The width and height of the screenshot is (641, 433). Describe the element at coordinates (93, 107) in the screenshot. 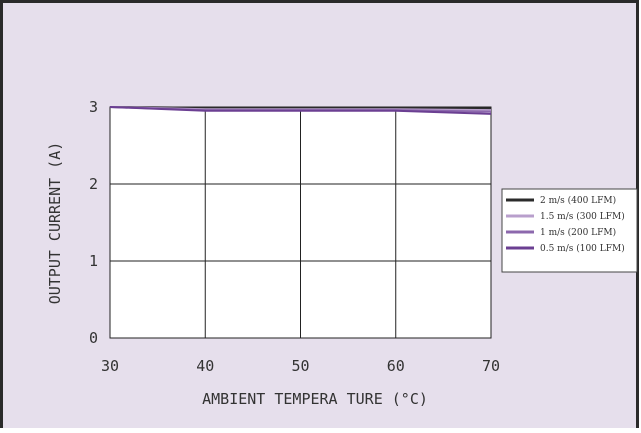

I see `y-tick-label: 3` at that location.